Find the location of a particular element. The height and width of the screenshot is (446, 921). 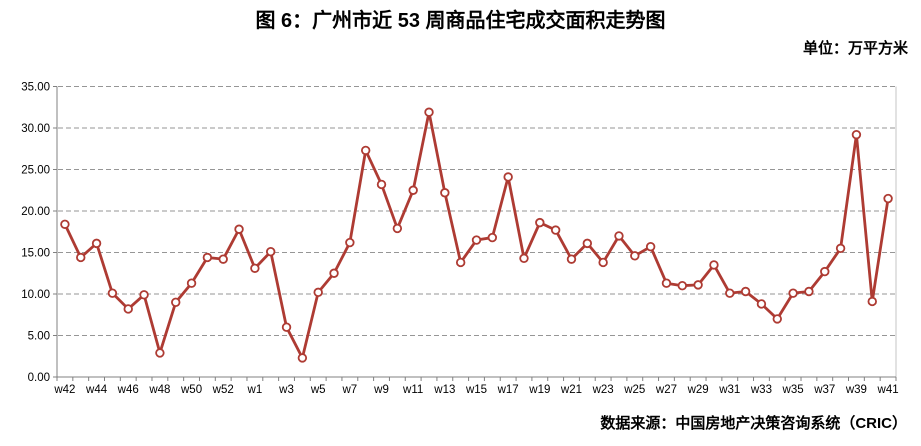

x-tick-label: w33 is located at coordinates (761, 390).